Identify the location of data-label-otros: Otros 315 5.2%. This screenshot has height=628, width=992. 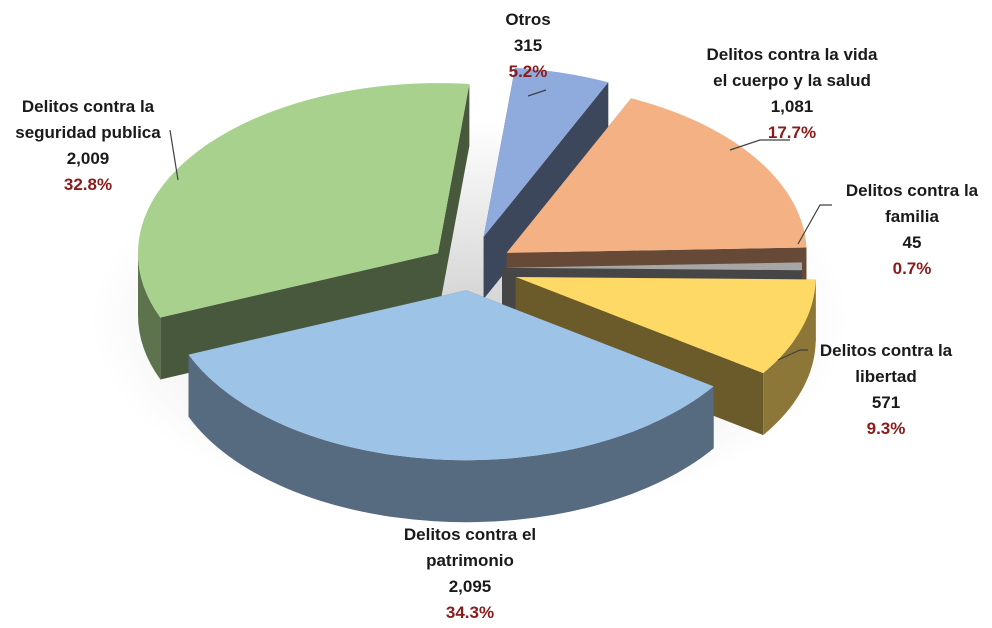
(527, 45).